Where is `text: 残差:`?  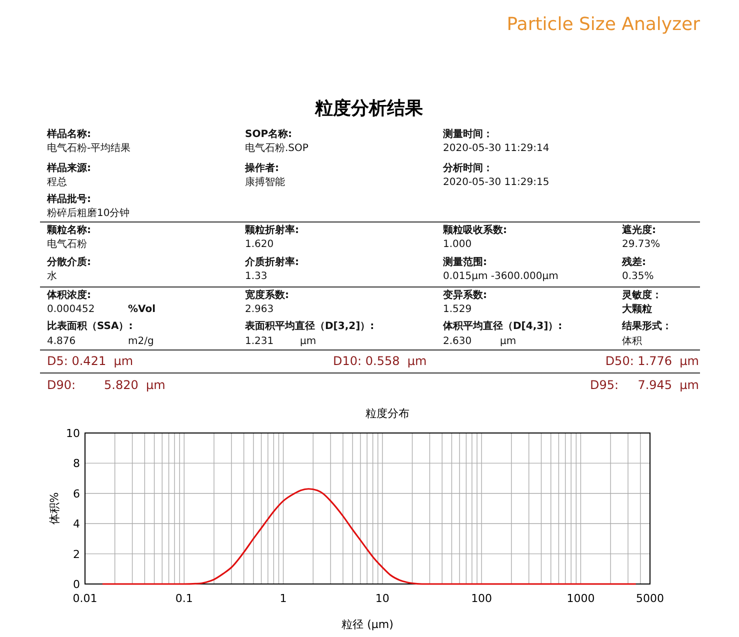
text: 残差: is located at coordinates (633, 262).